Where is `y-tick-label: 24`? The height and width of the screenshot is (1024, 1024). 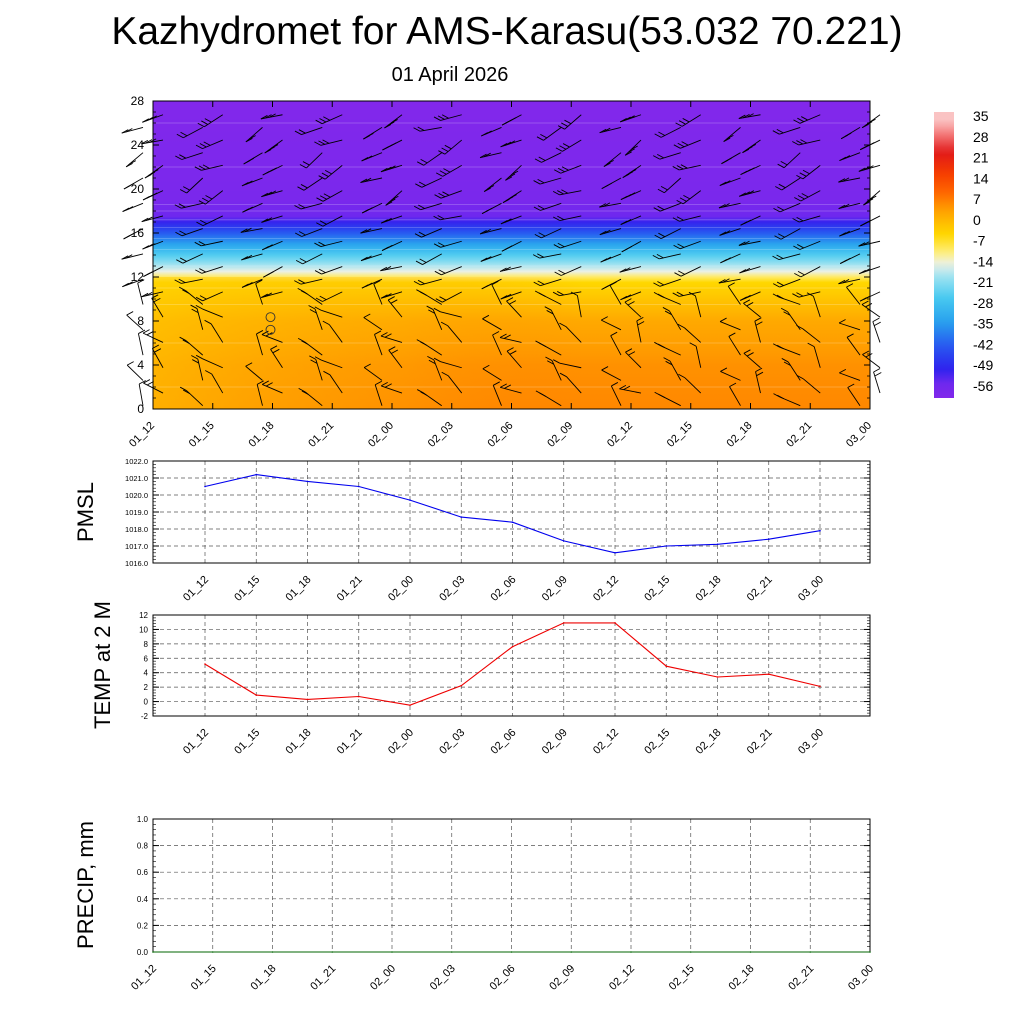 y-tick-label: 24 is located at coordinates (138, 145).